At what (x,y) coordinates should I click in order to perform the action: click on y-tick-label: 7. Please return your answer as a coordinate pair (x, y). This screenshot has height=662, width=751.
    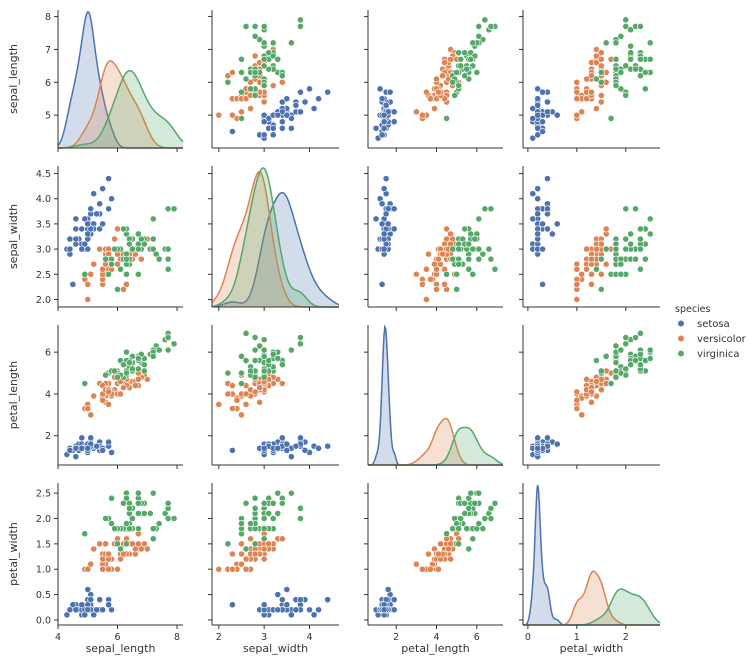
    Looking at the image, I should click on (48, 50).